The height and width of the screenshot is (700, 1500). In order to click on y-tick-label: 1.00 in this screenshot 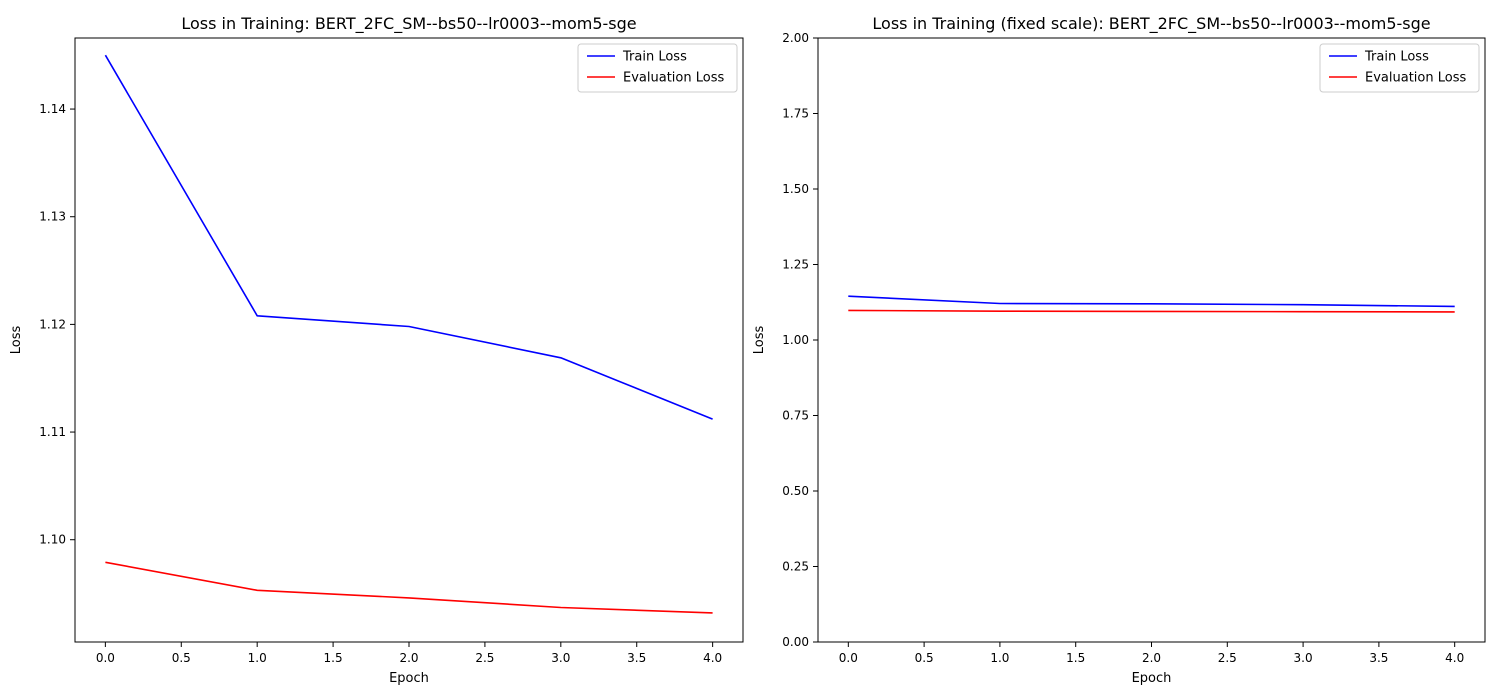, I will do `click(795, 340)`.